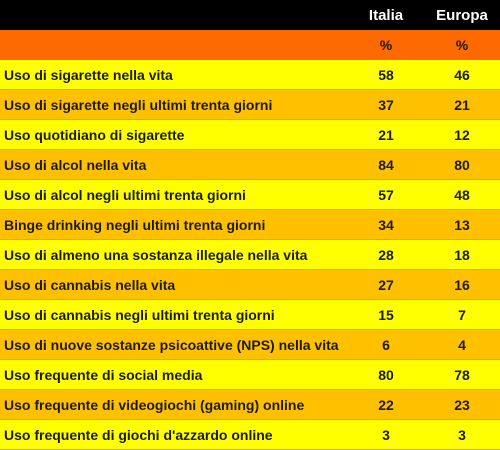  What do you see at coordinates (386, 284) in the screenshot?
I see `row-italia-value: 27` at bounding box center [386, 284].